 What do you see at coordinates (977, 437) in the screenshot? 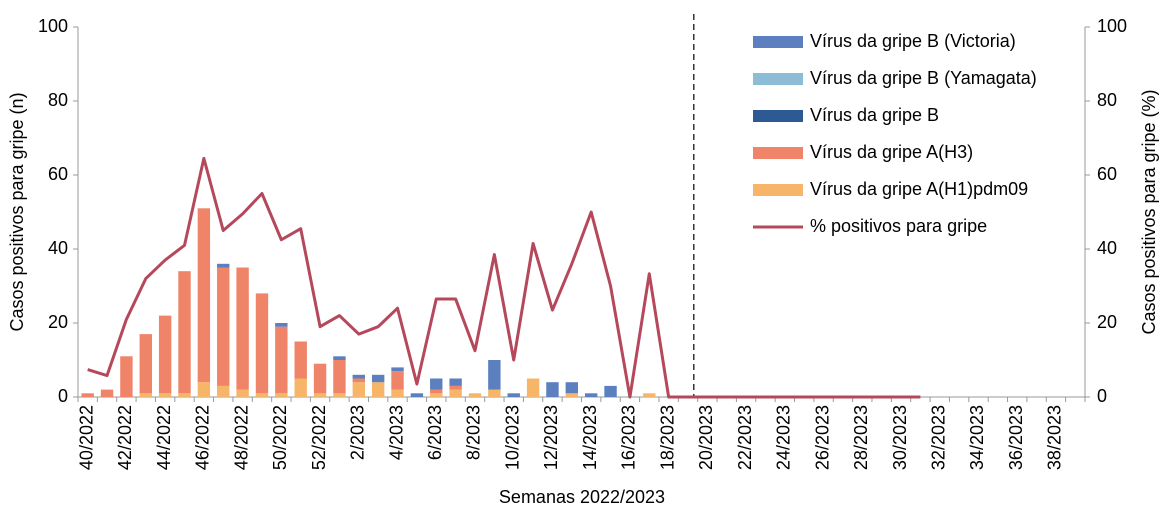
I see `x-tick-label: 34/2023` at bounding box center [977, 437].